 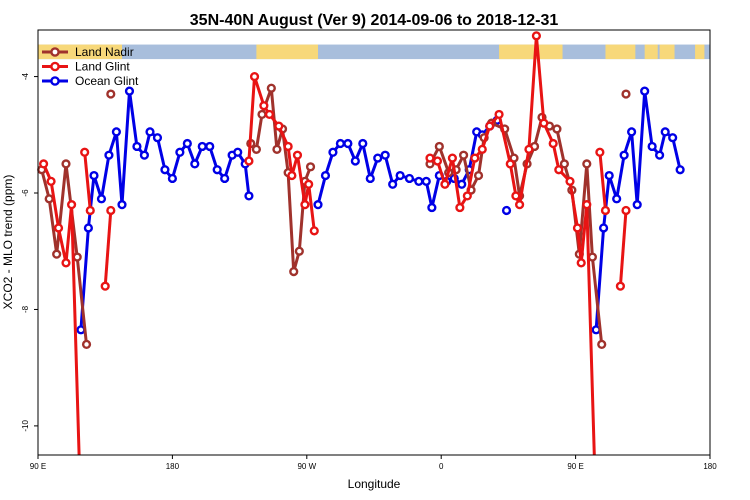 I want to click on legend-label: Ocean Glint, so click(x=107, y=81).